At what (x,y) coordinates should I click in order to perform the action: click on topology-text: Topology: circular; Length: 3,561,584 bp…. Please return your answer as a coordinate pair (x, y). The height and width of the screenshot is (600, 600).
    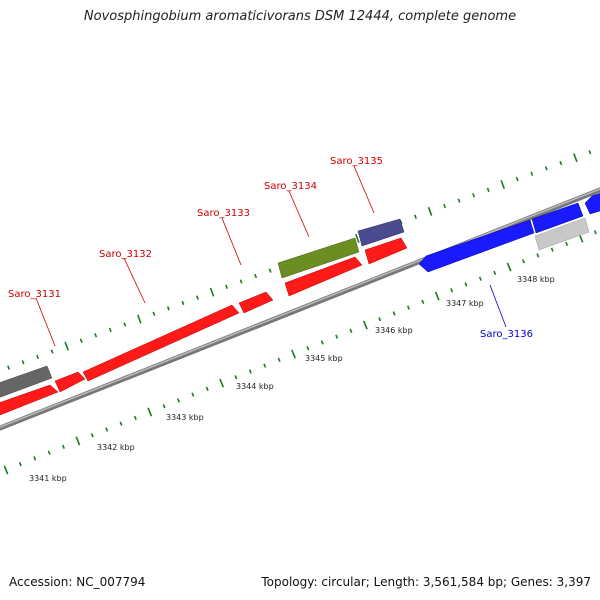
    Looking at the image, I should click on (426, 582).